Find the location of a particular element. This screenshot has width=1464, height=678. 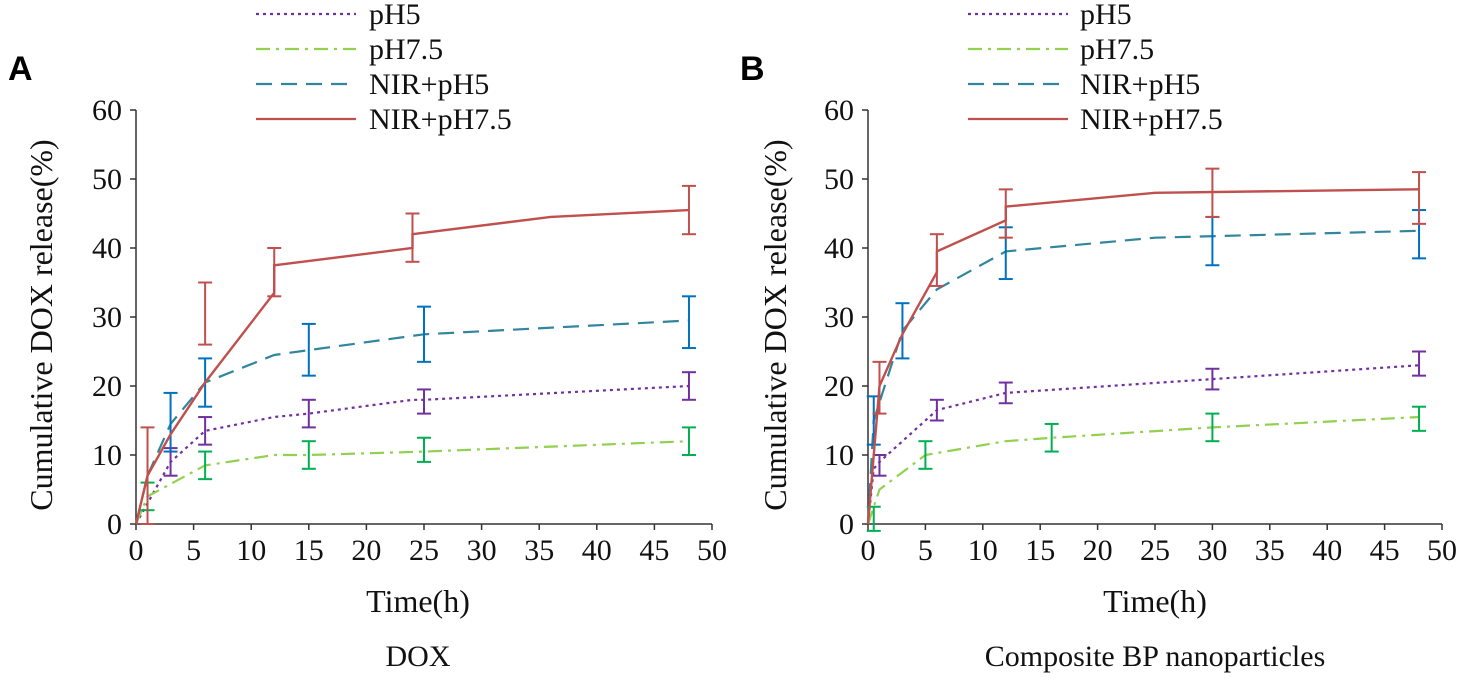

panel-caption: DOX is located at coordinates (418, 656).